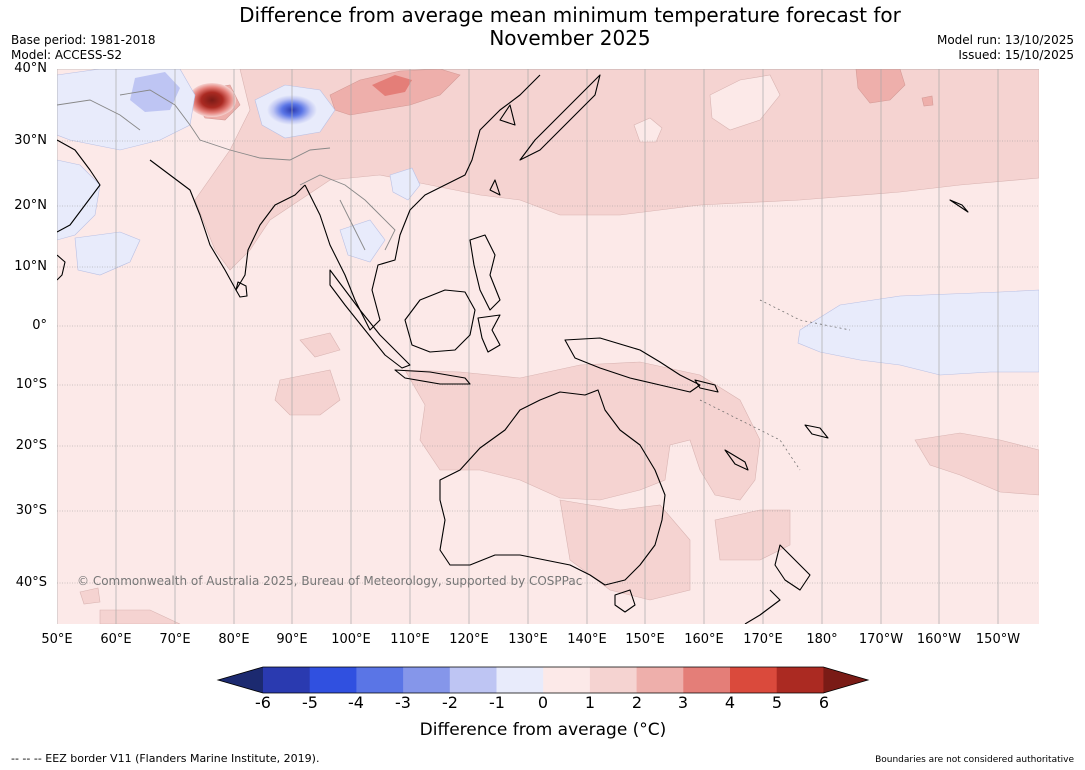  Describe the element at coordinates (822, 639) in the screenshot. I see `lon-label: 180°` at that location.